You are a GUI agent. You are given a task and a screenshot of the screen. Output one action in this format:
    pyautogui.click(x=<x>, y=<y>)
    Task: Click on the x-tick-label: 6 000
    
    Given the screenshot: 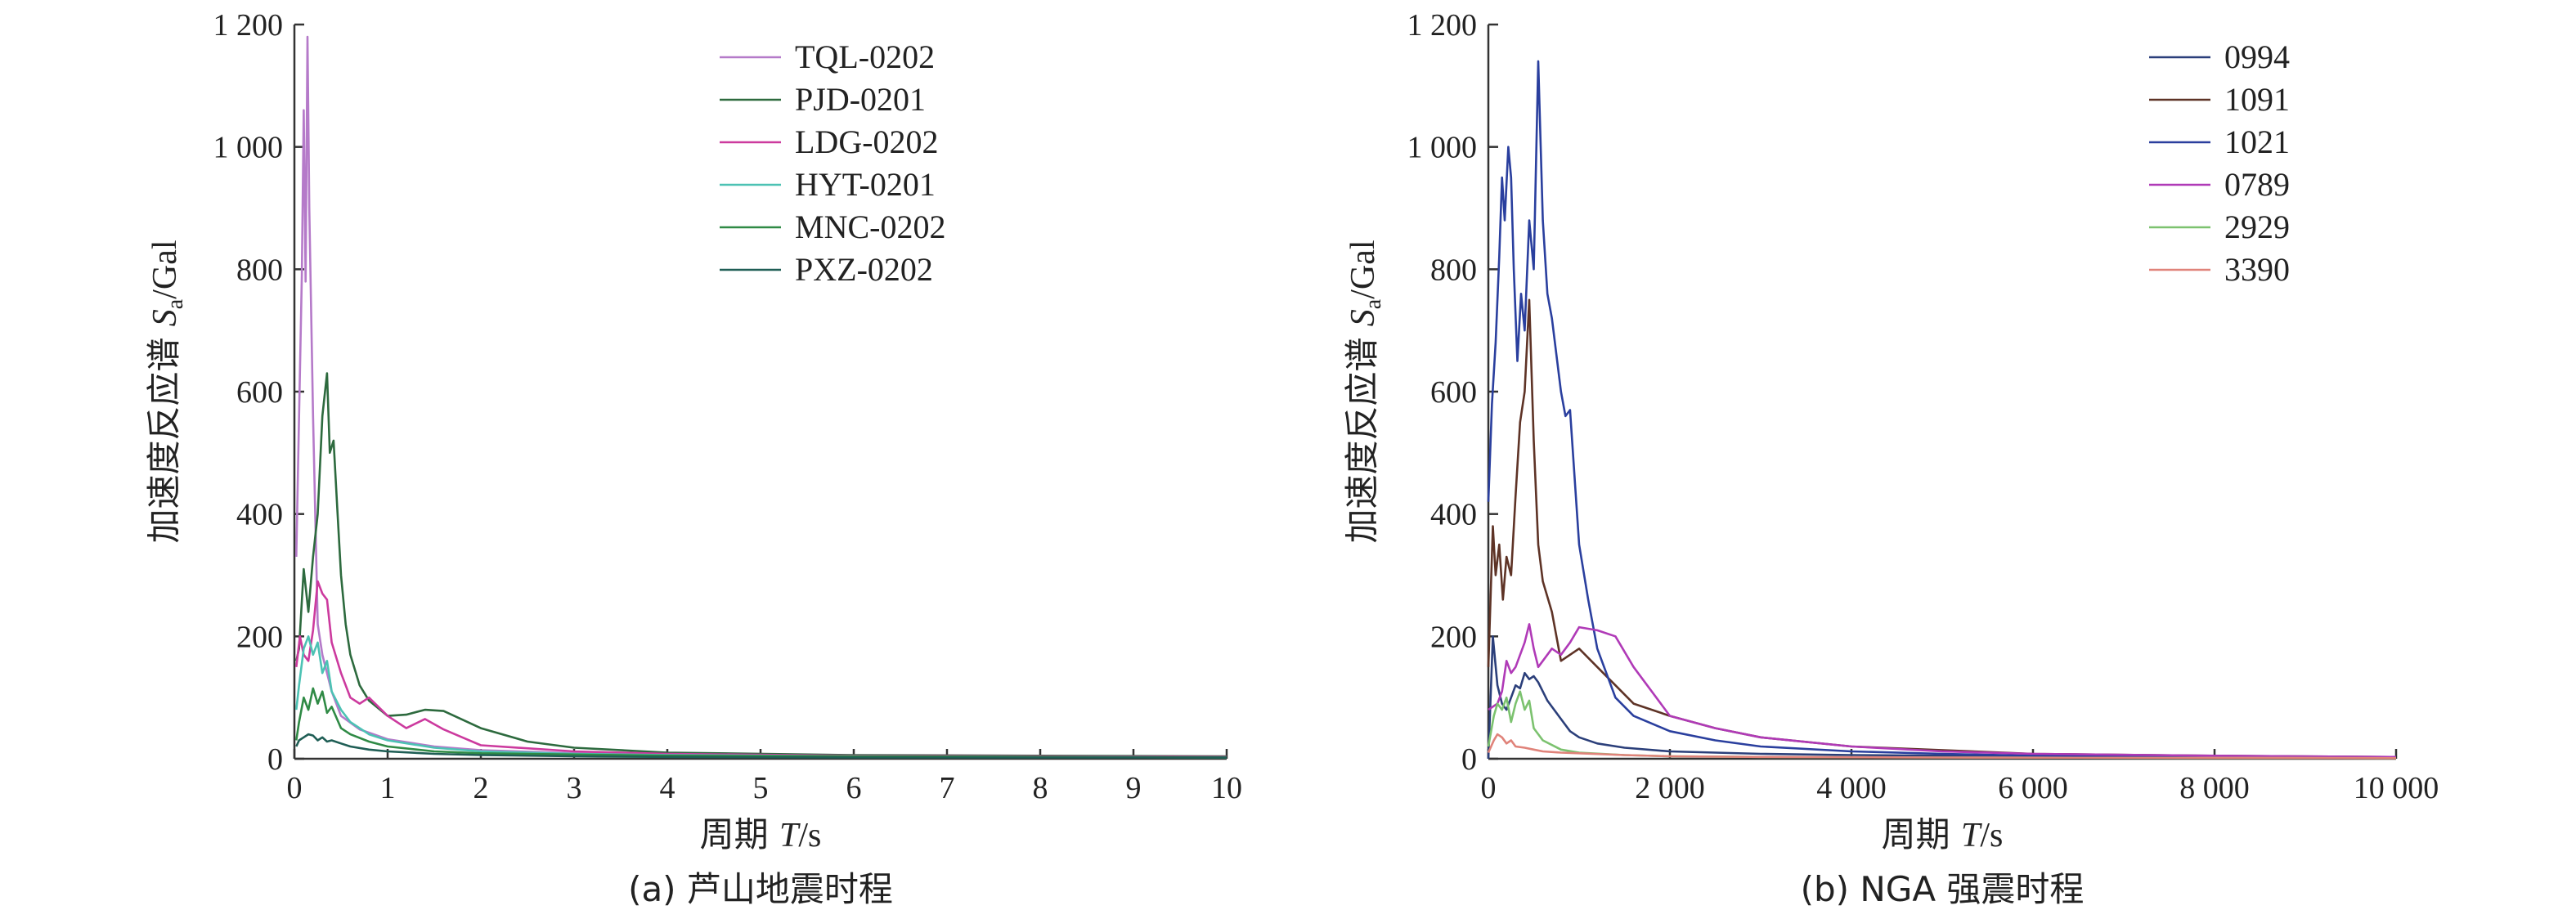 What is the action you would take?
    pyautogui.click(x=2033, y=788)
    